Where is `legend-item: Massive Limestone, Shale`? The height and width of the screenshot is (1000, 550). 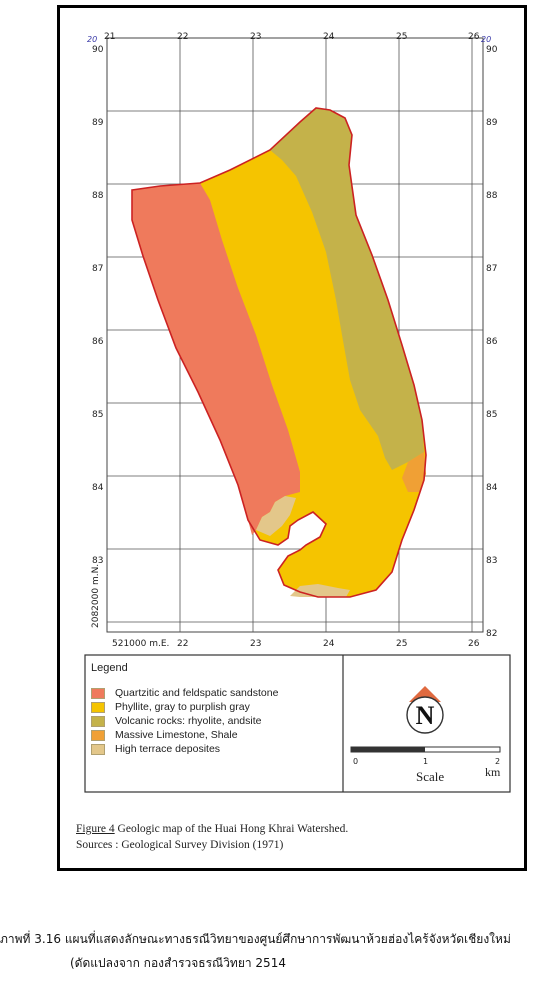
legend-item: Massive Limestone, Shale is located at coordinates (164, 735).